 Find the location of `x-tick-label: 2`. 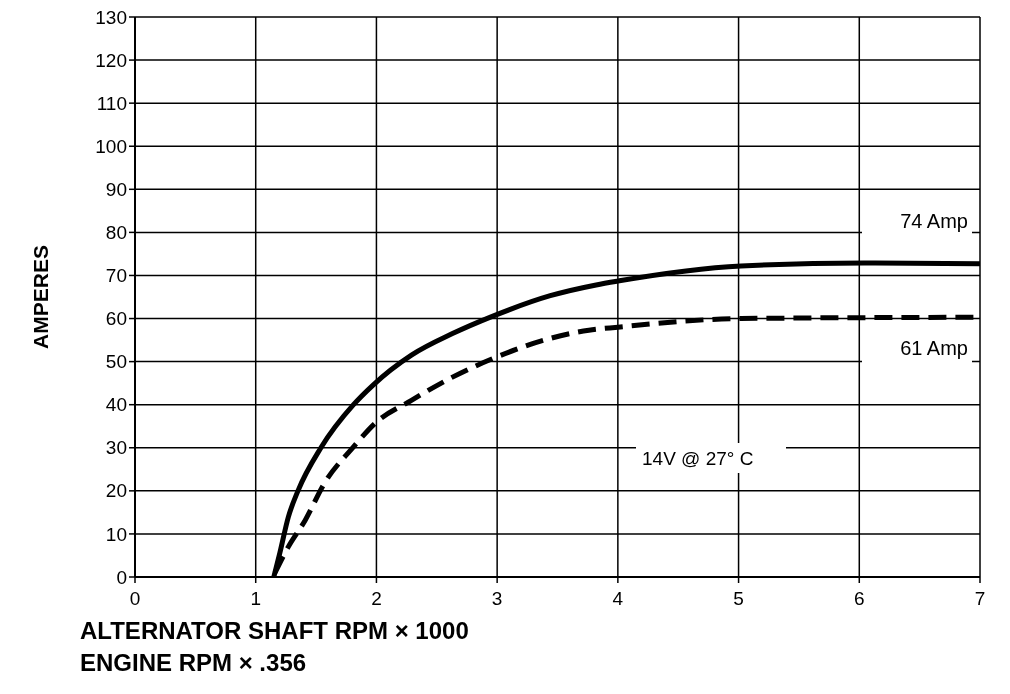

x-tick-label: 2 is located at coordinates (376, 598).